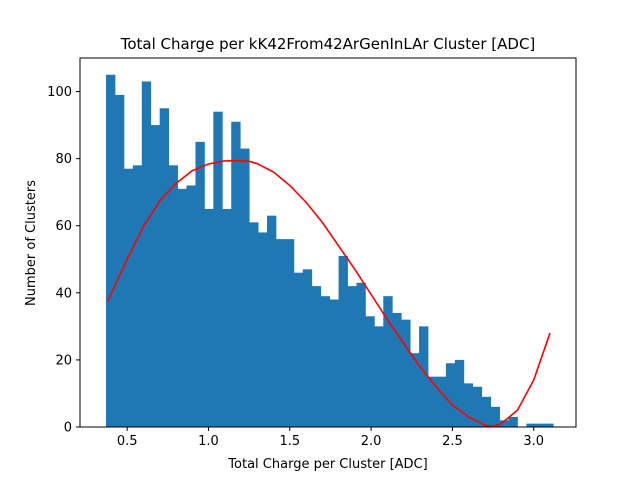 This screenshot has height=480, width=640. I want to click on y-axis-label: Number of Clusters, so click(31, 243).